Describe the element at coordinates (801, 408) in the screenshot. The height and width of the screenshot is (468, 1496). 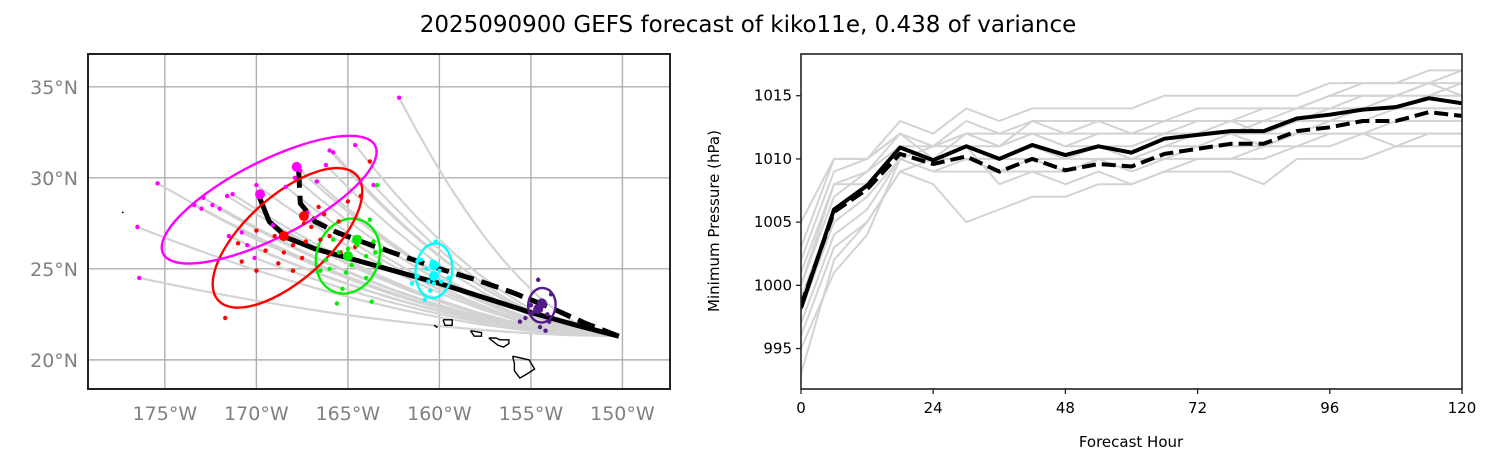
I see `x-tick-label: 0` at that location.